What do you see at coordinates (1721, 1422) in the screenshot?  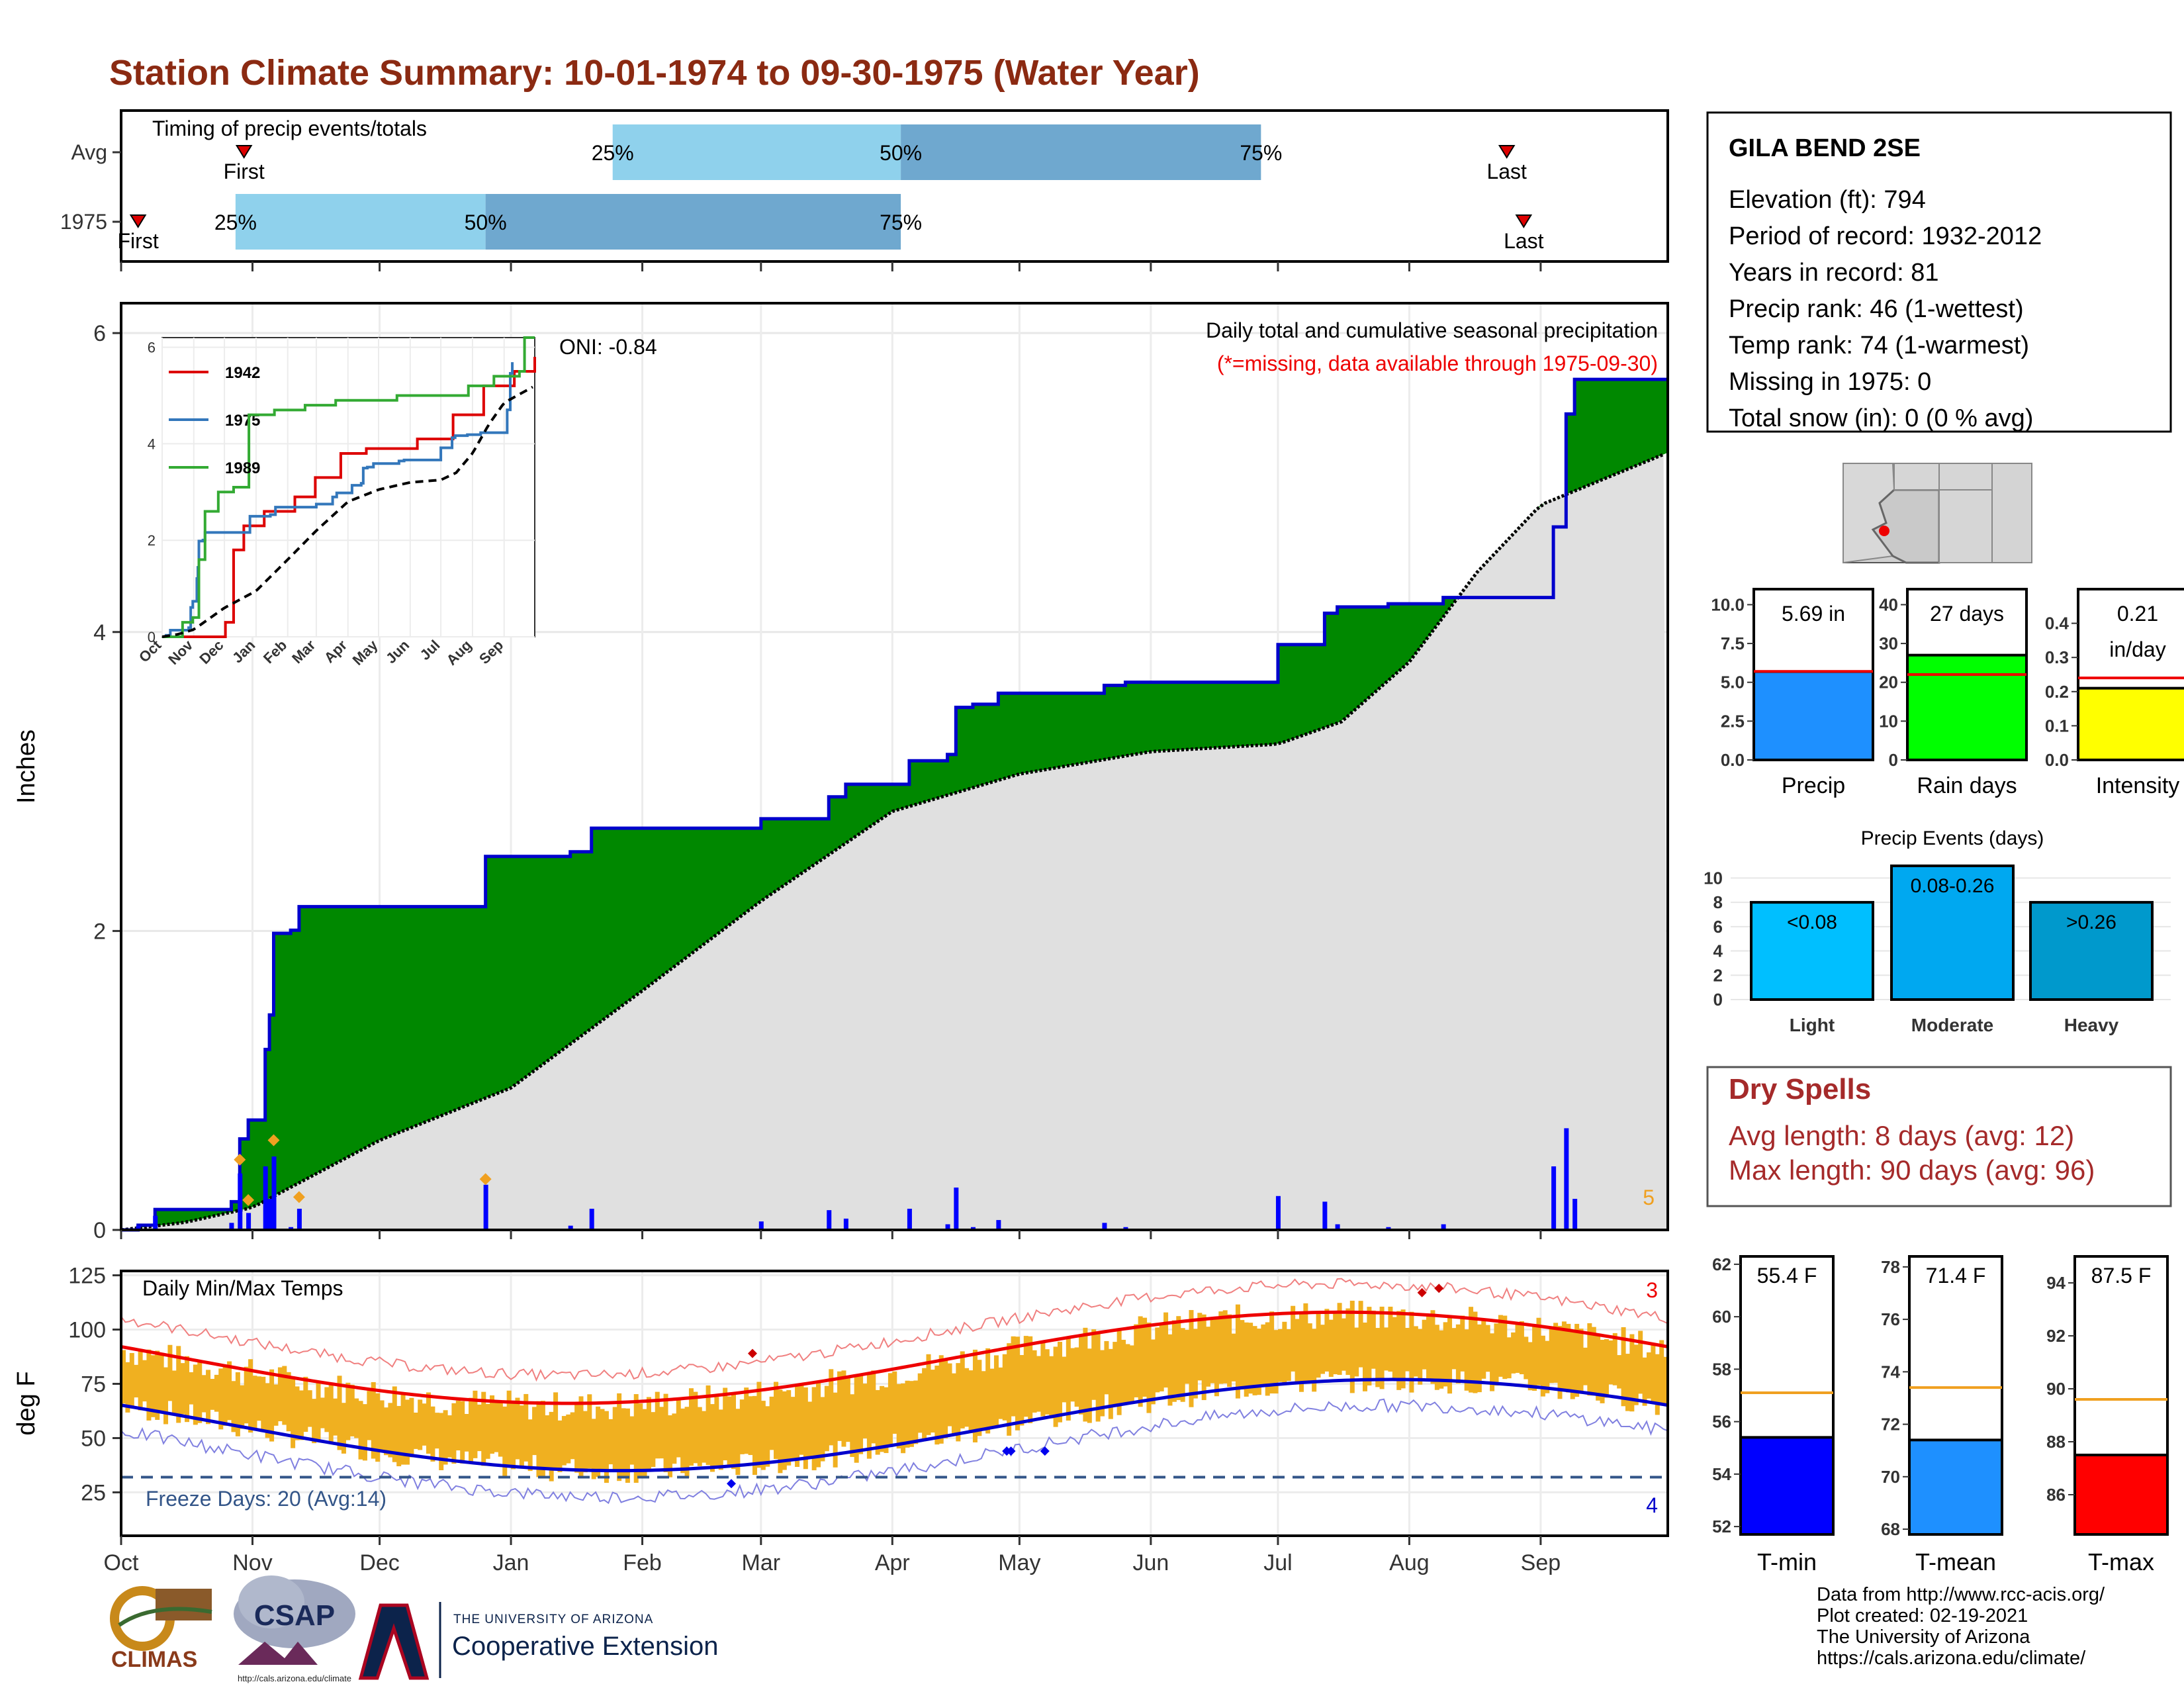 I see `temperature-summary-tick-label: 56` at bounding box center [1721, 1422].